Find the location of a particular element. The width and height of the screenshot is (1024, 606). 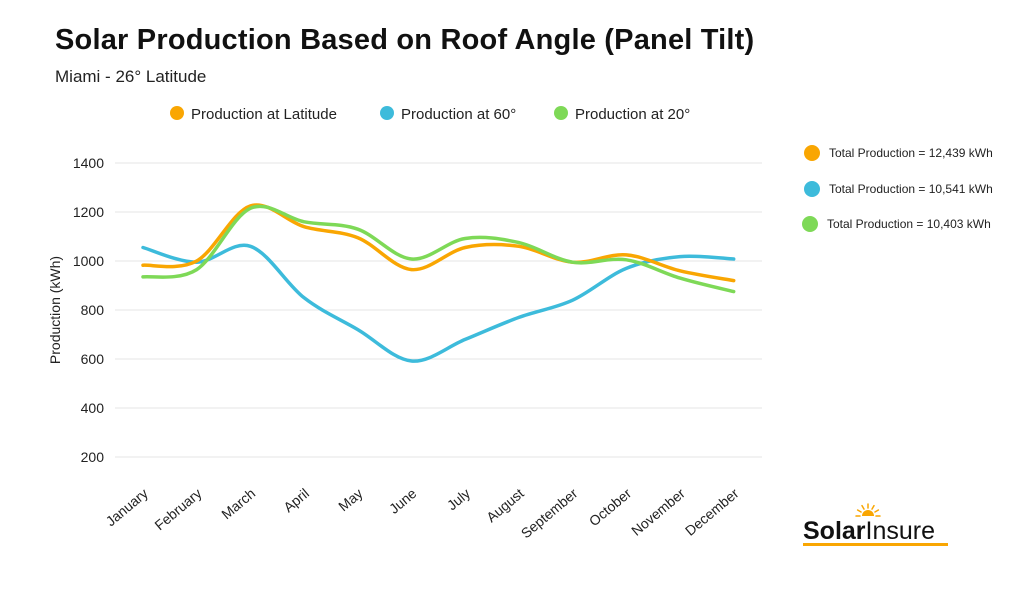

legend-label: Production at 60° is located at coordinates (458, 114).